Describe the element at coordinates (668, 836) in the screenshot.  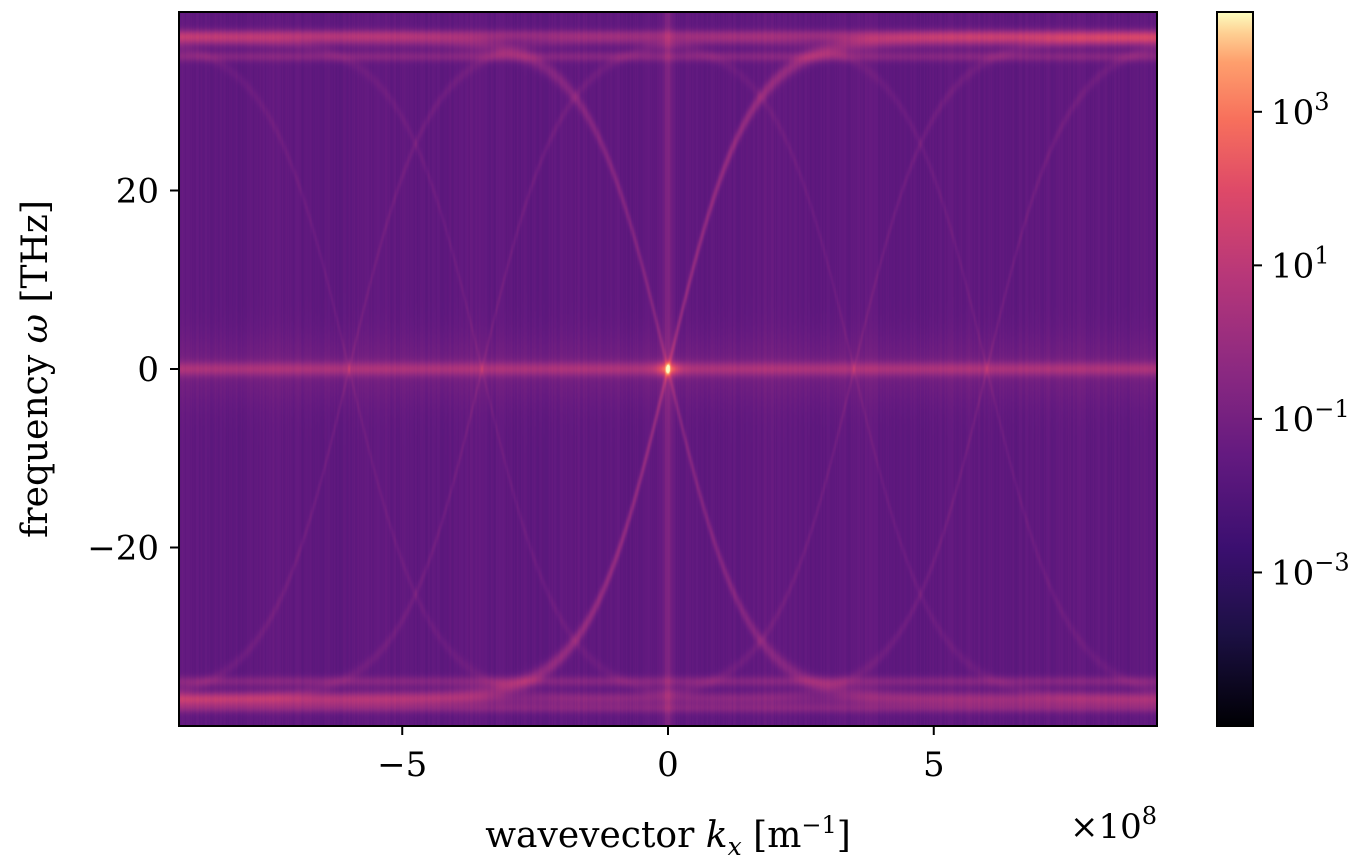
I see `x-axis-label: wavevector kx [m−1]` at that location.